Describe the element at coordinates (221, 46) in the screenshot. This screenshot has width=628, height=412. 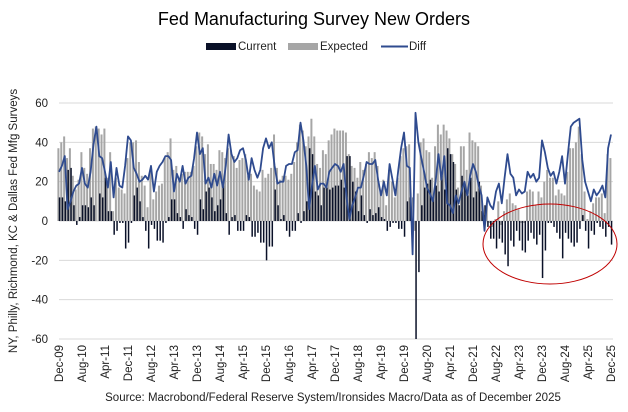
I see `legend-swatch-current` at that location.